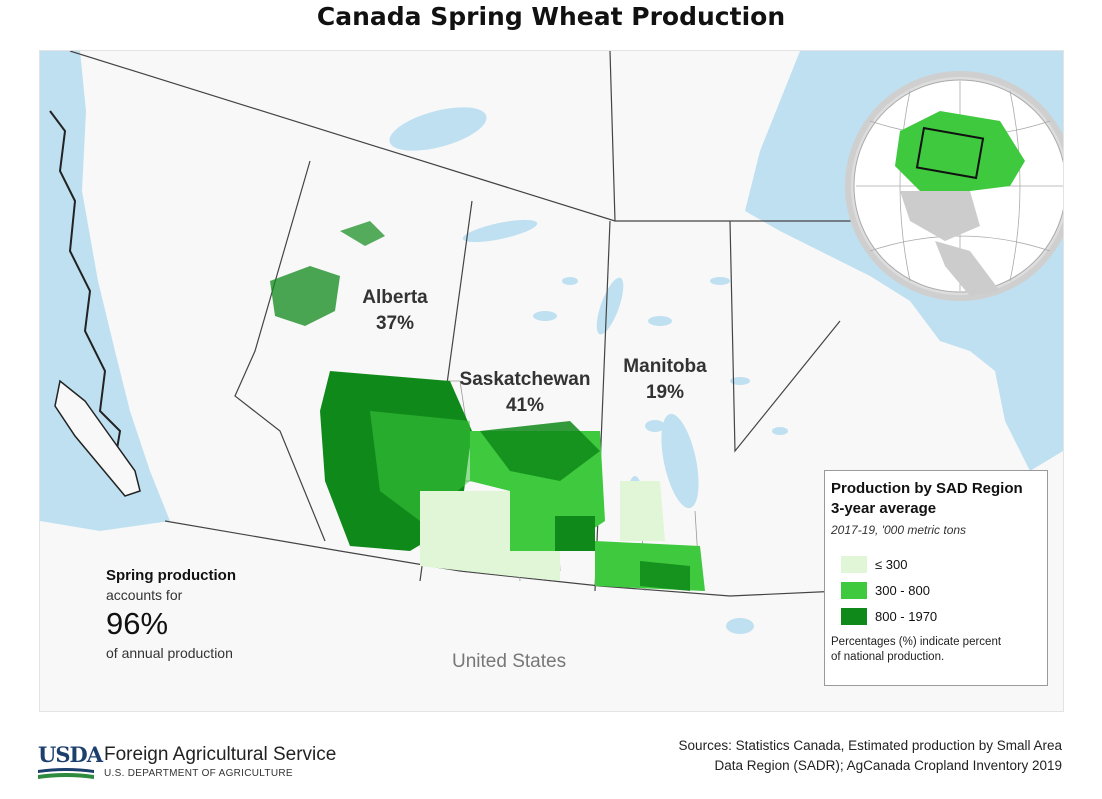 This screenshot has width=1102, height=799. I want to click on legend-swatch-low, so click(854, 564).